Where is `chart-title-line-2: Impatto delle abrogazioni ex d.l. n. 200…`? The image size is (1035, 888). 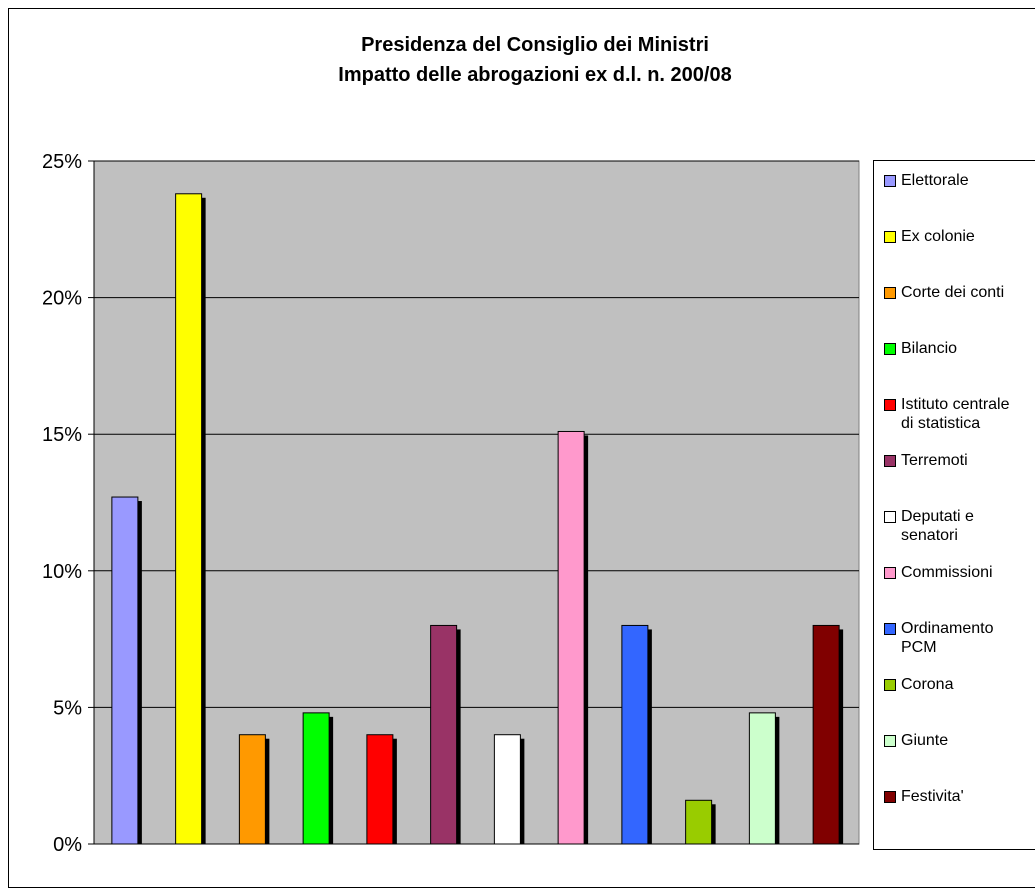 chart-title-line-2: Impatto delle abrogazioni ex d.l. n. 200… is located at coordinates (535, 75).